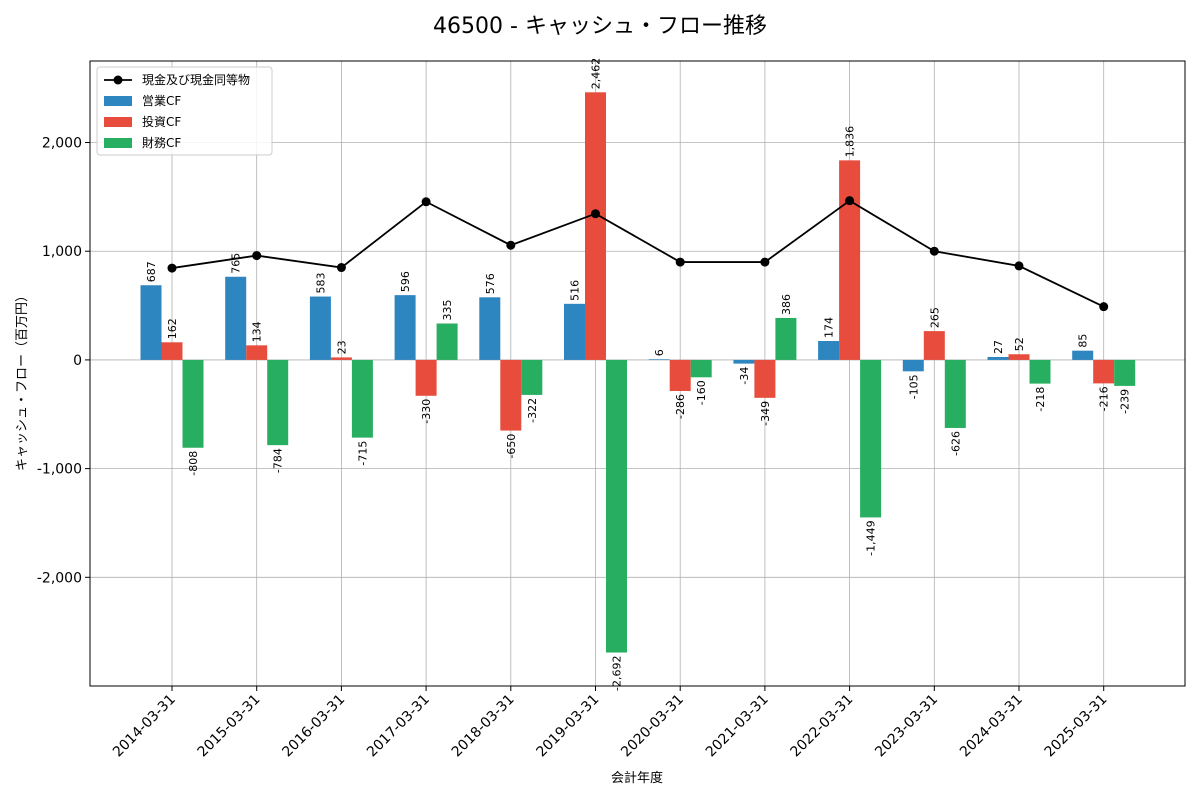  I want to click on x-tick-label: 2018-03-31, so click(483, 726).